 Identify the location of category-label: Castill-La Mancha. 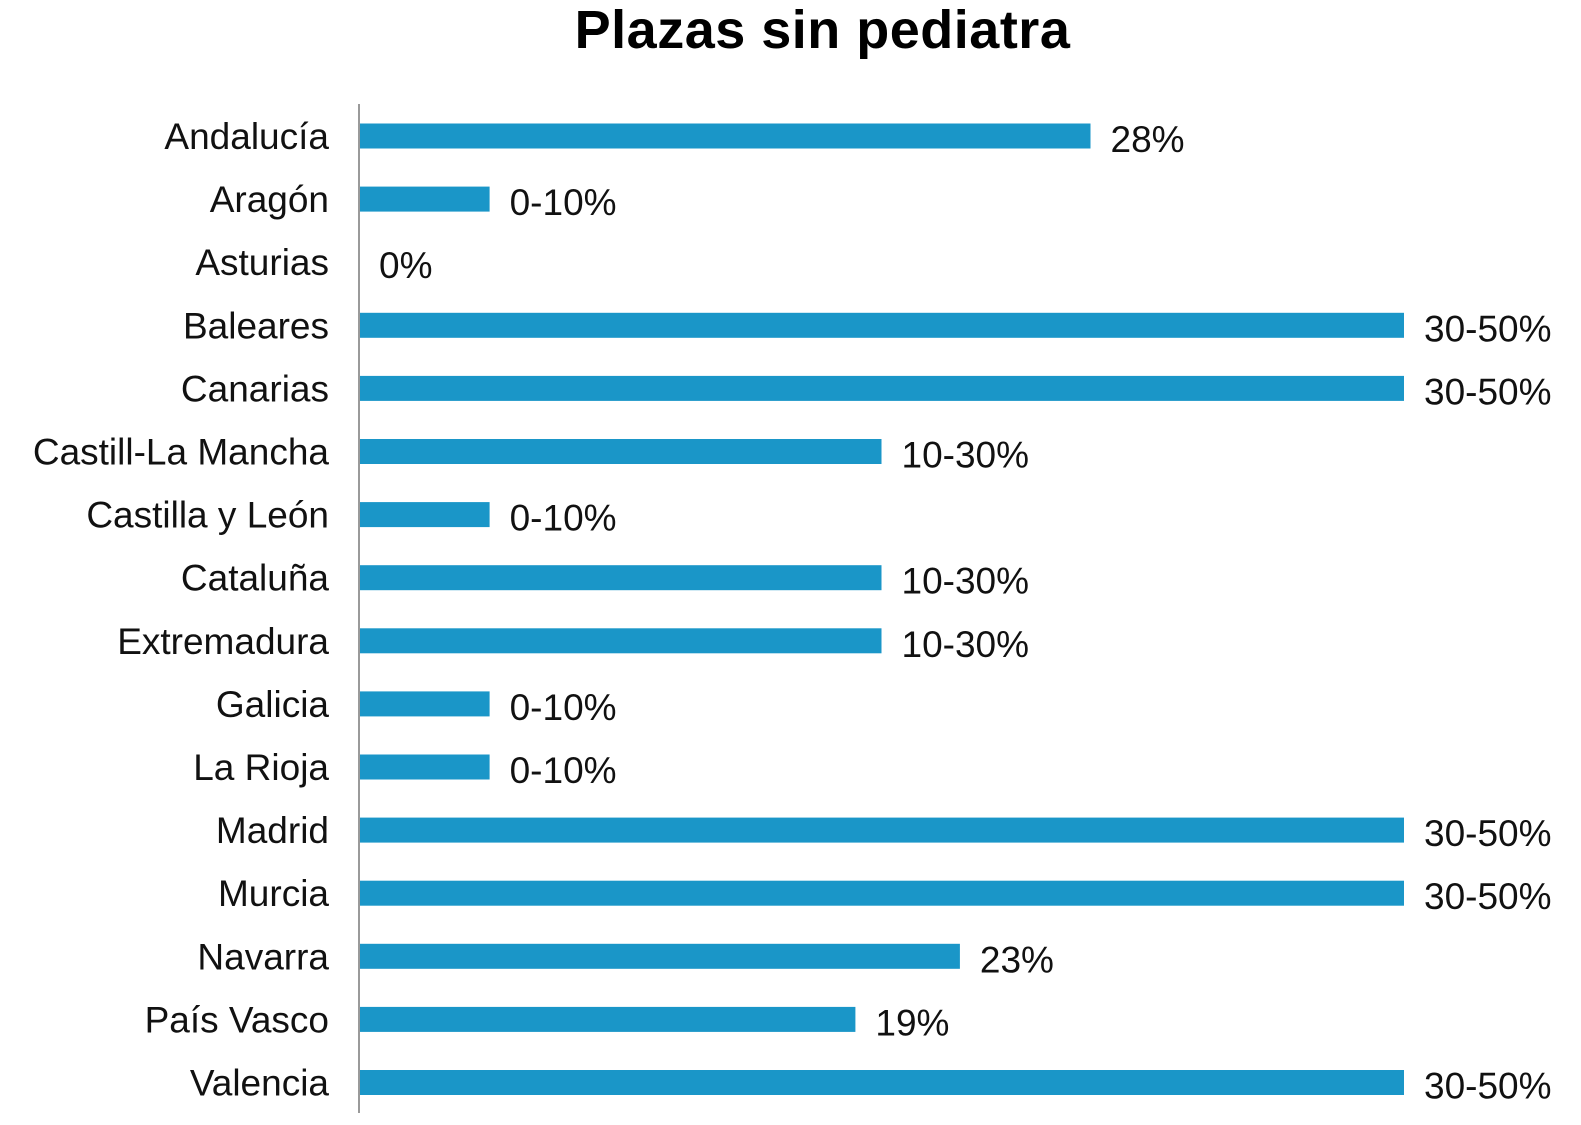
(181, 452).